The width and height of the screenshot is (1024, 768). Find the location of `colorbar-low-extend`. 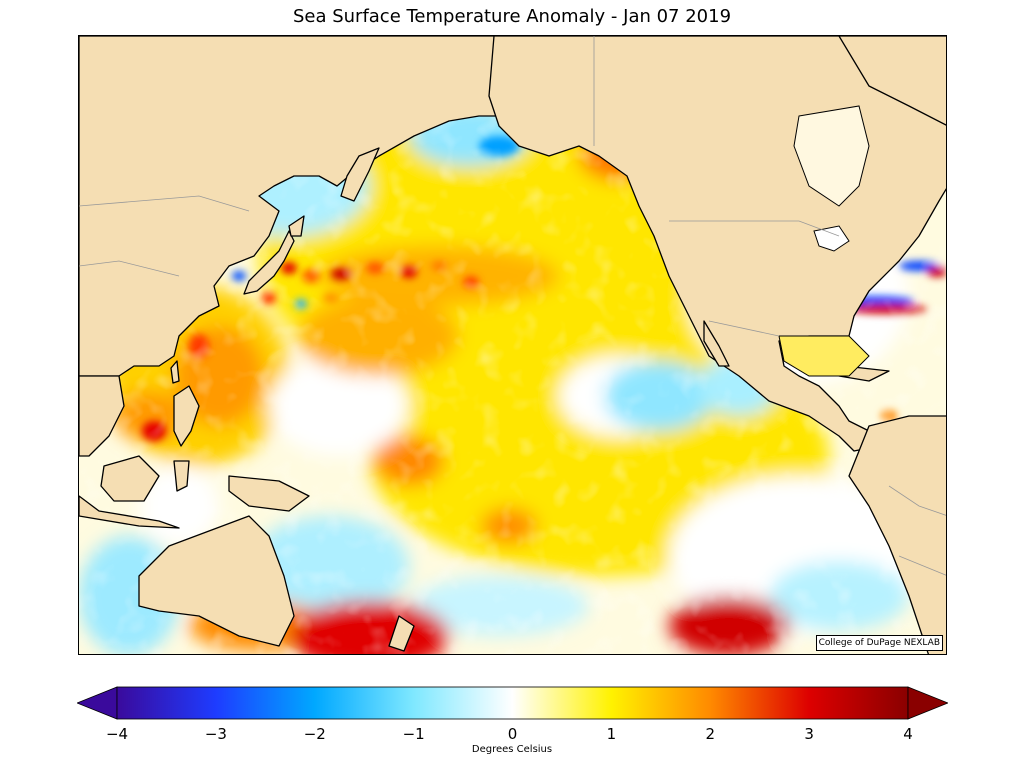

colorbar-low-extend is located at coordinates (97, 703).